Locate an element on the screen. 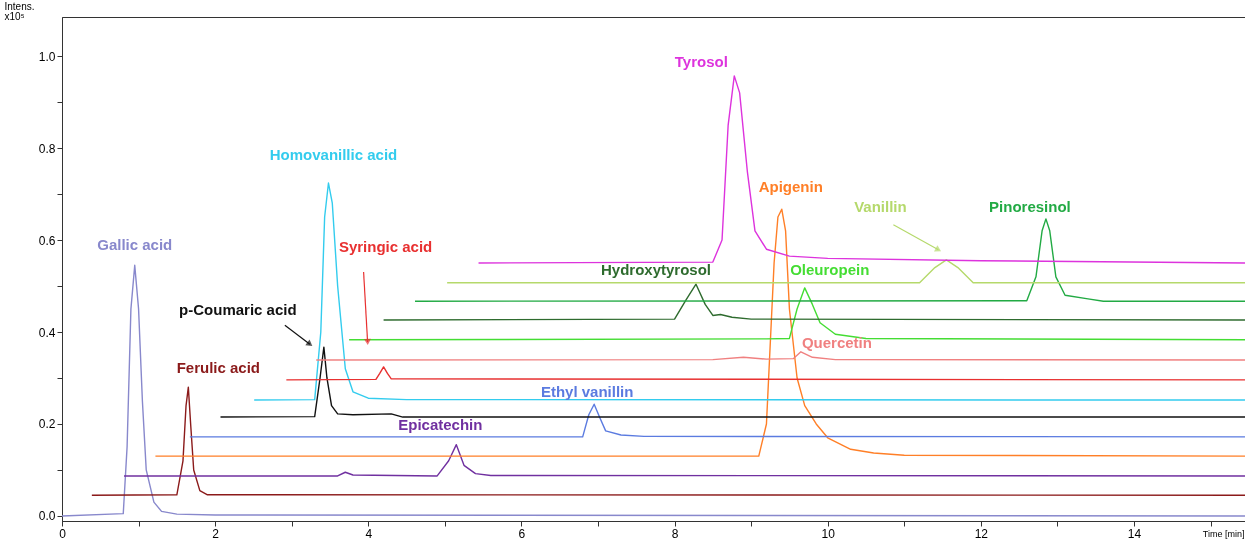 This screenshot has height=541, width=1245. series-label: Homovanillic acid is located at coordinates (333, 155).